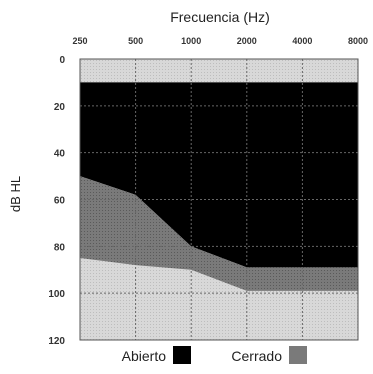 This screenshot has width=373, height=374. Describe the element at coordinates (135, 41) in the screenshot. I see `x-tick-label: 500` at that location.